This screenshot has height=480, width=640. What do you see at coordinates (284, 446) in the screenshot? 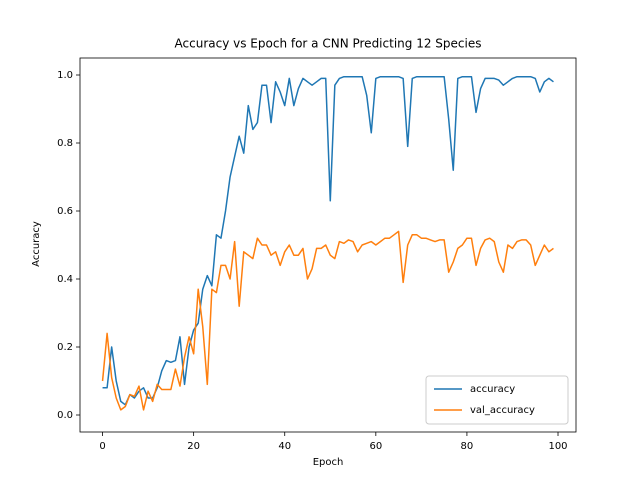
I see `x-tick-label: 40` at bounding box center [284, 446].